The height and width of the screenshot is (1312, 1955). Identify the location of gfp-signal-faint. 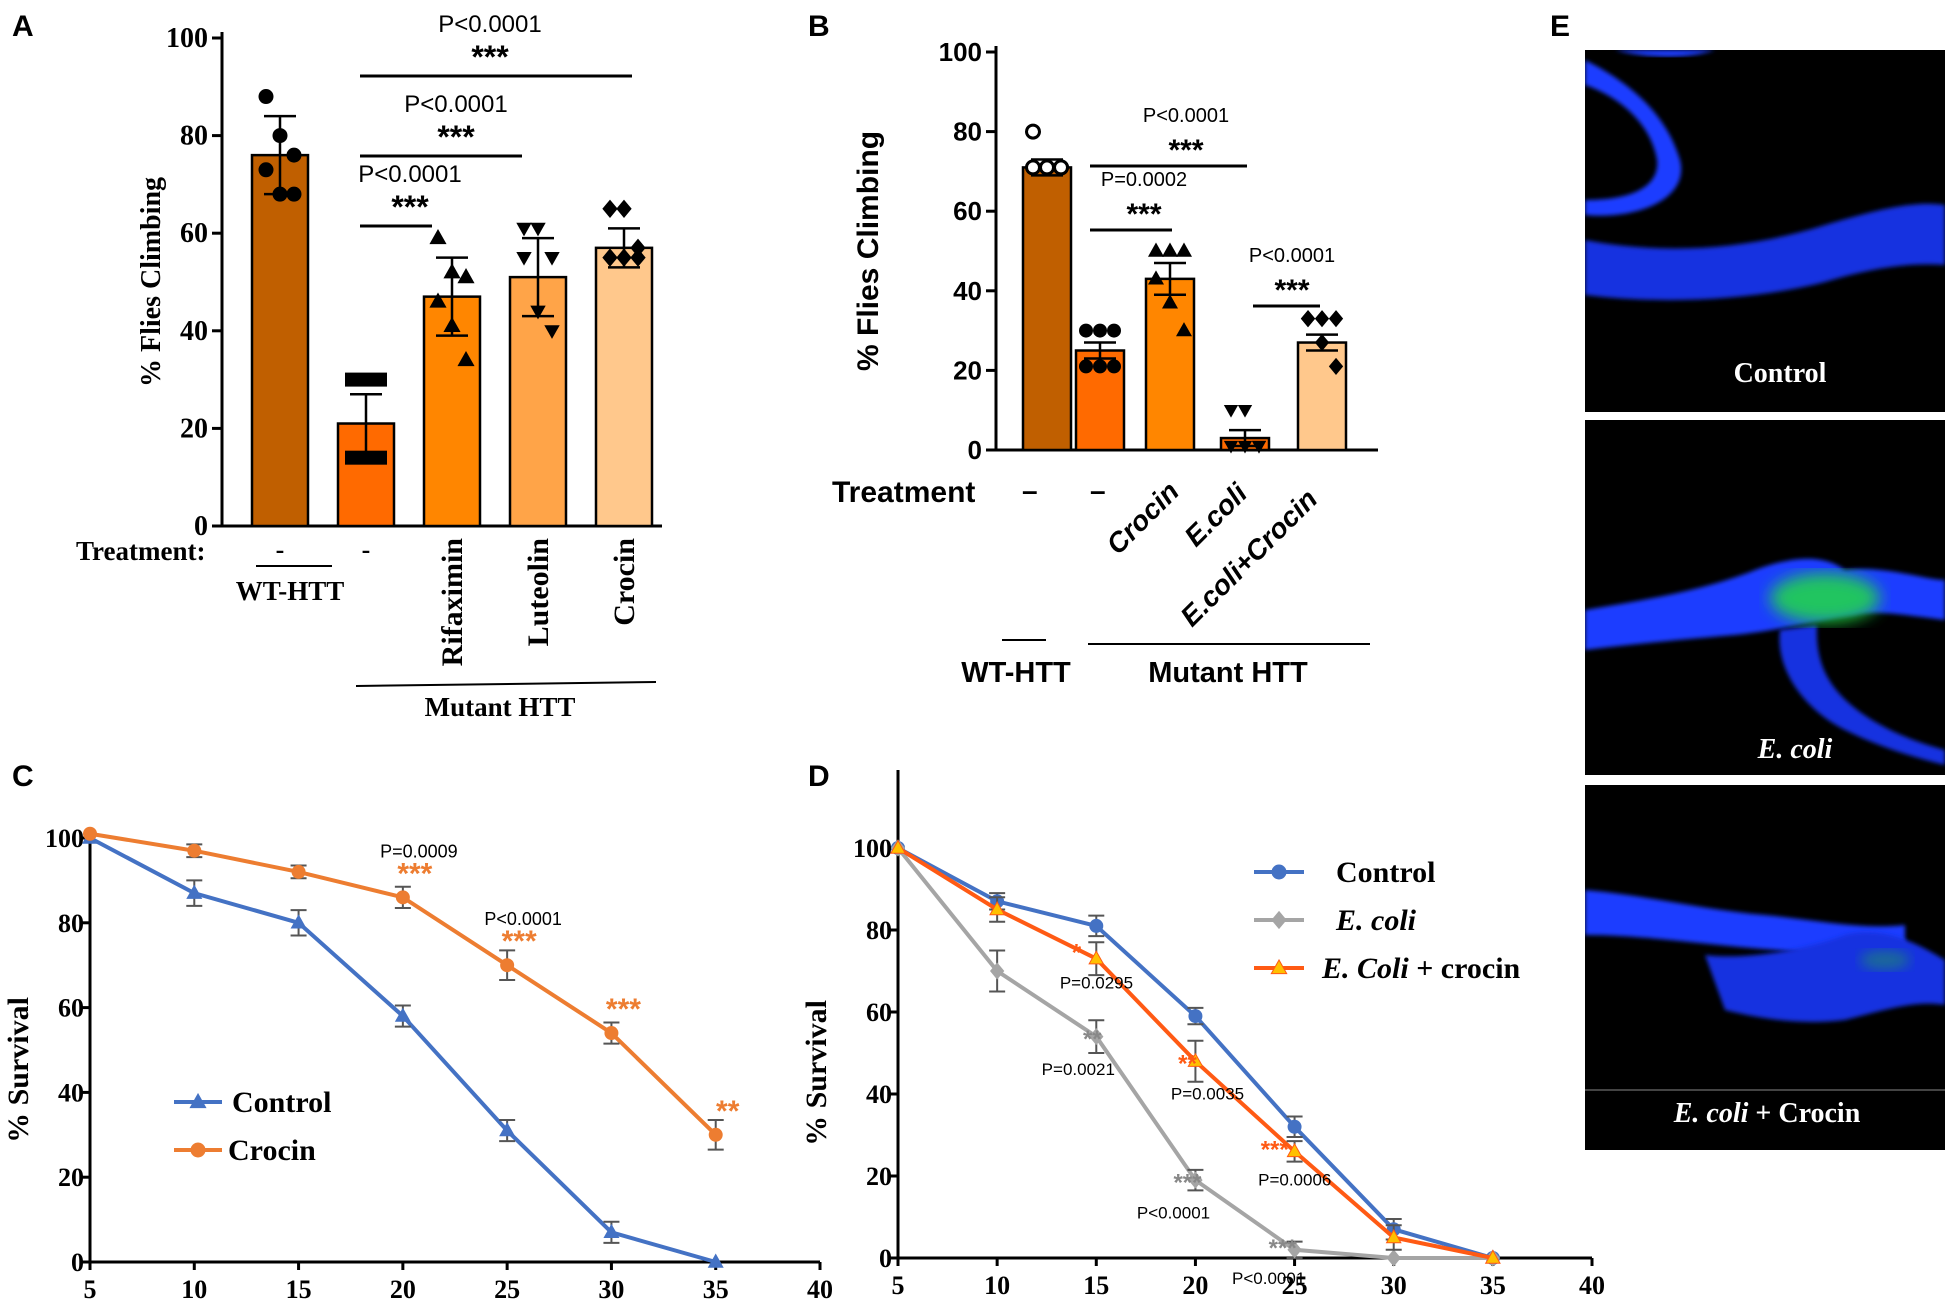
(1885, 960).